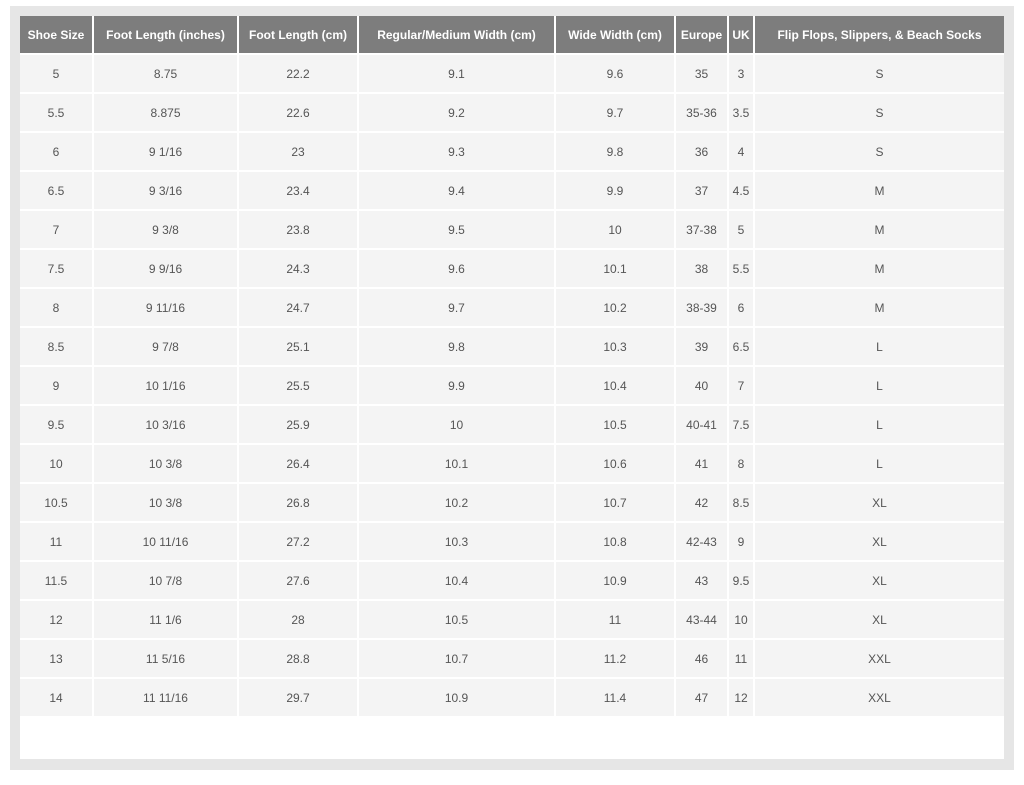 The height and width of the screenshot is (785, 1024). What do you see at coordinates (165, 697) in the screenshot?
I see `cell-foot-length-inches: 11 11/16` at bounding box center [165, 697].